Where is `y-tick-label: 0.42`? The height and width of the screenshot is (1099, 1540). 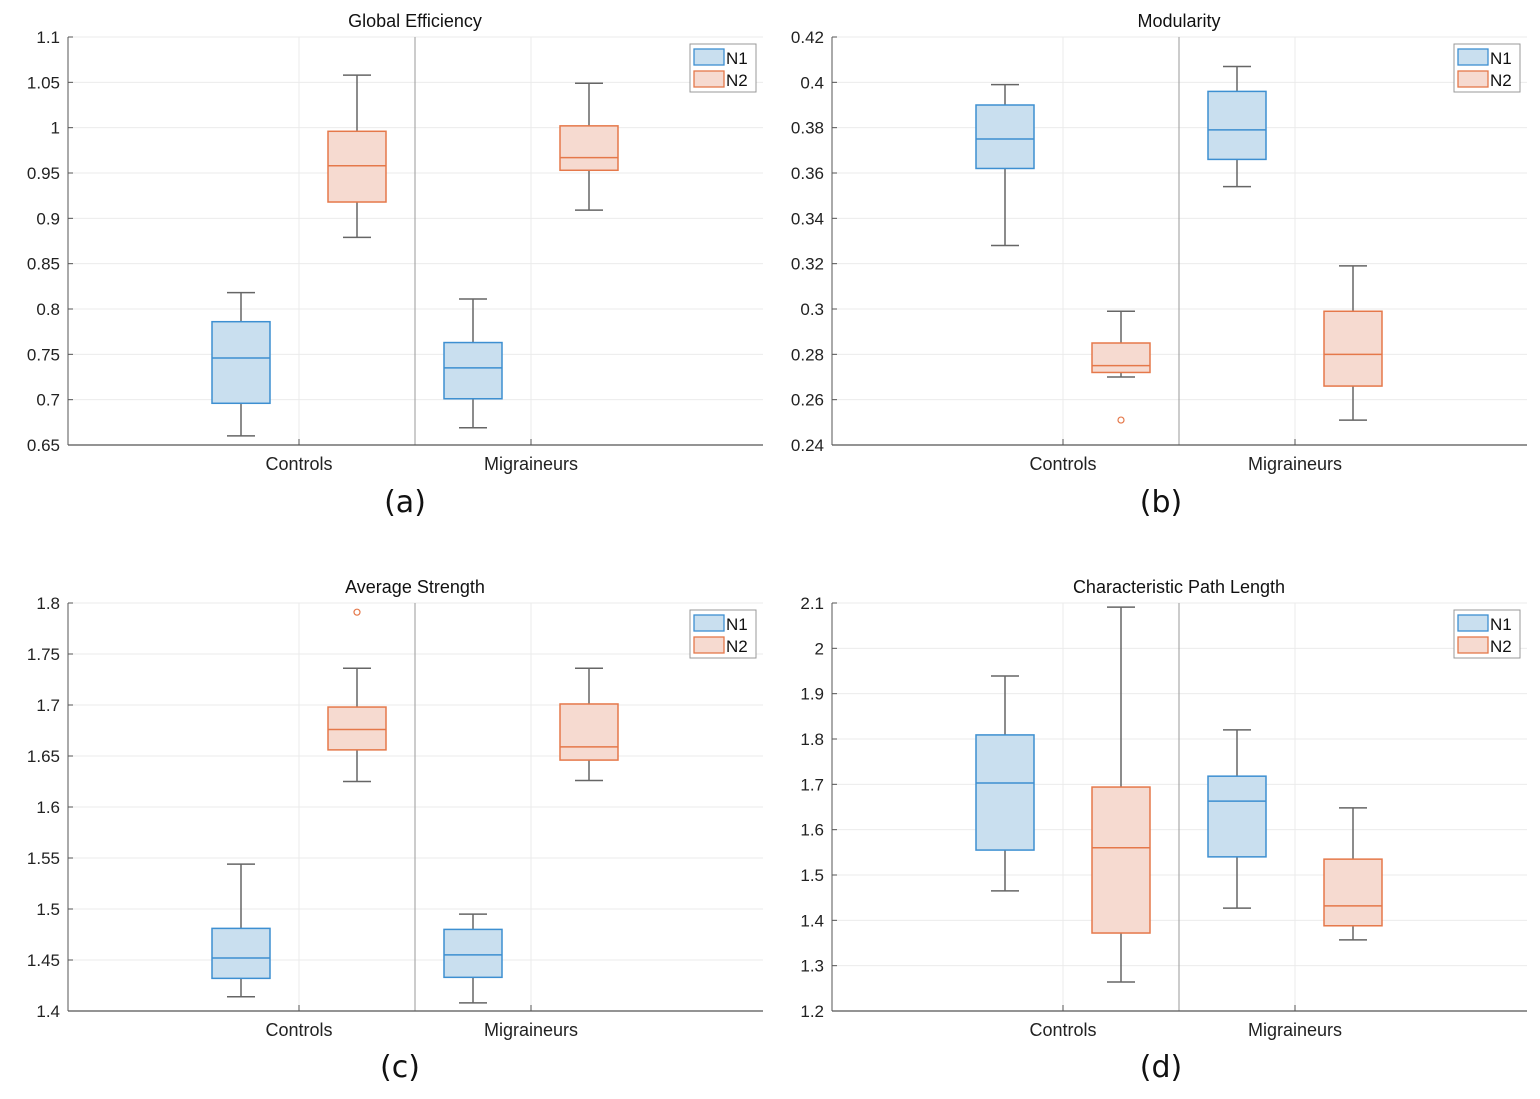
y-tick-label: 0.42 is located at coordinates (807, 37).